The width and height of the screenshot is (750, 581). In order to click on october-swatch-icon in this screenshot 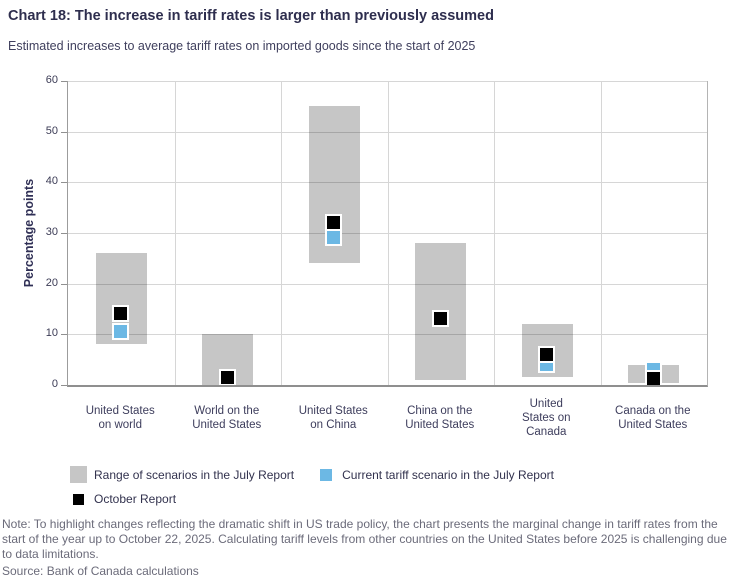, I will do `click(78, 499)`.